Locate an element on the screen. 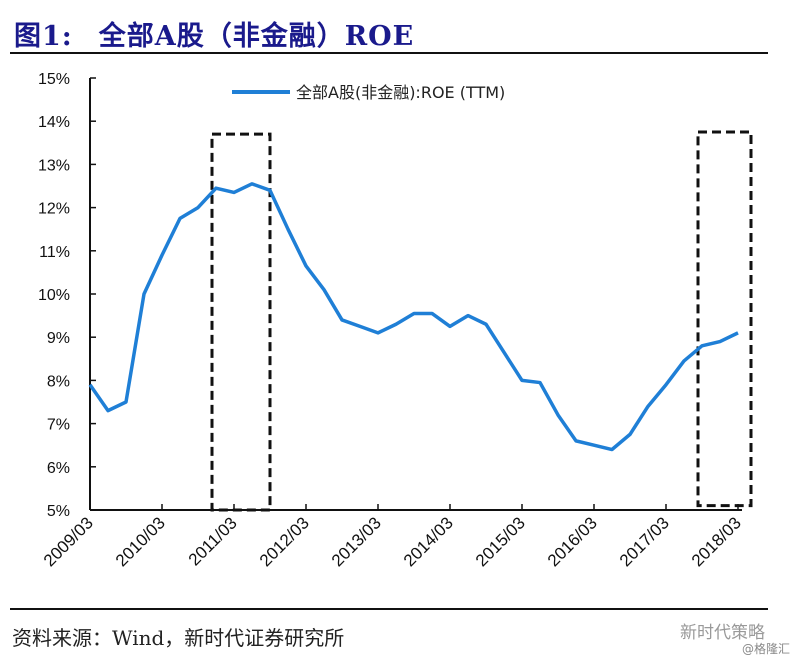 This screenshot has height=658, width=806. y-tick-label: 10% is located at coordinates (54, 295).